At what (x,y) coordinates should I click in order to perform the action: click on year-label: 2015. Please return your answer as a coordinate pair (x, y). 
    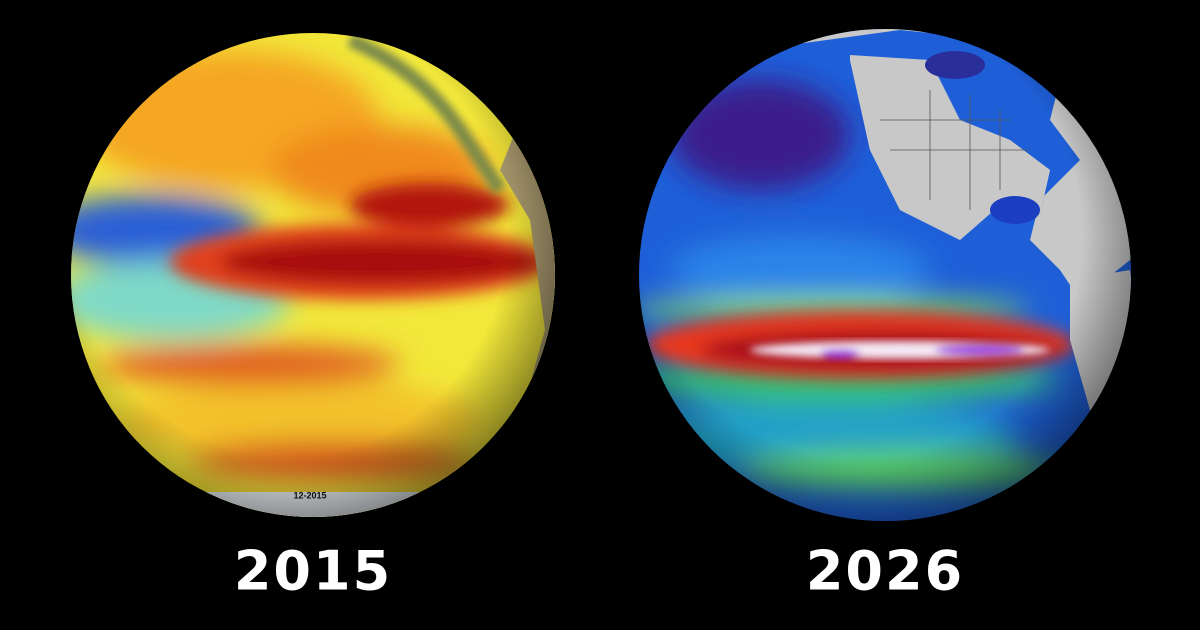
    Looking at the image, I should click on (313, 571).